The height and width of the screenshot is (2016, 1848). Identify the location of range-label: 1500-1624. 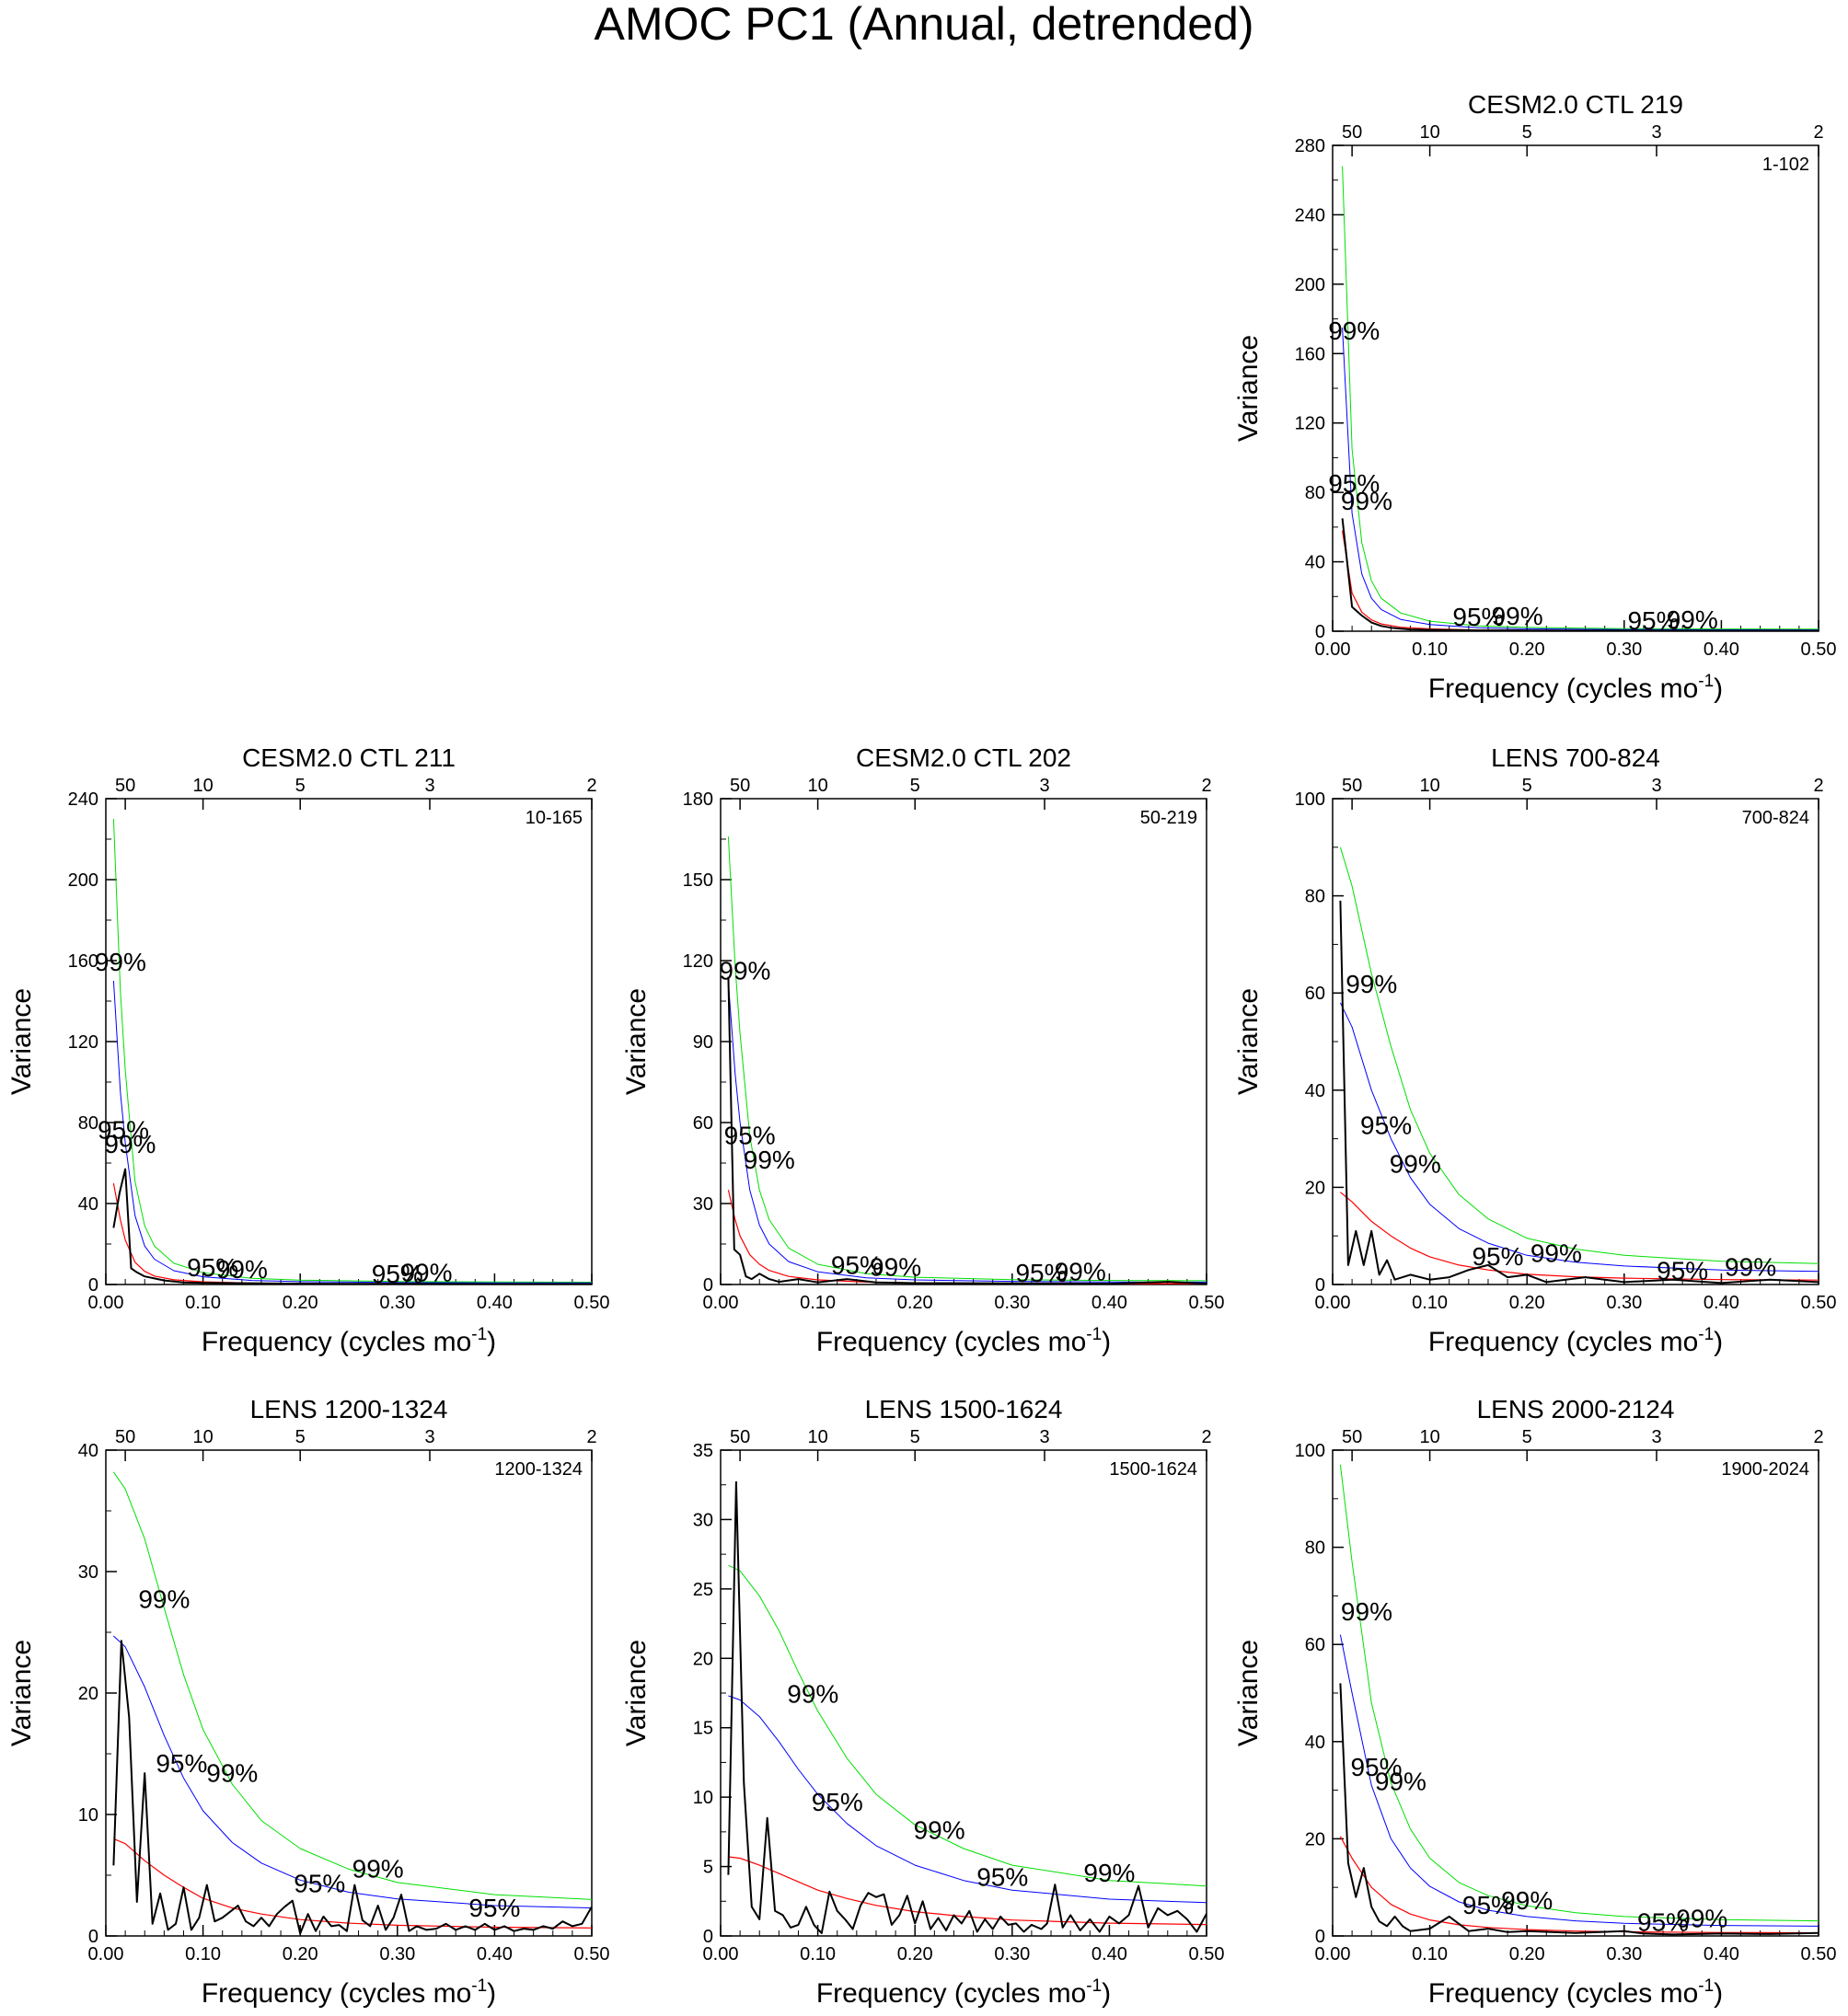
(1153, 1469).